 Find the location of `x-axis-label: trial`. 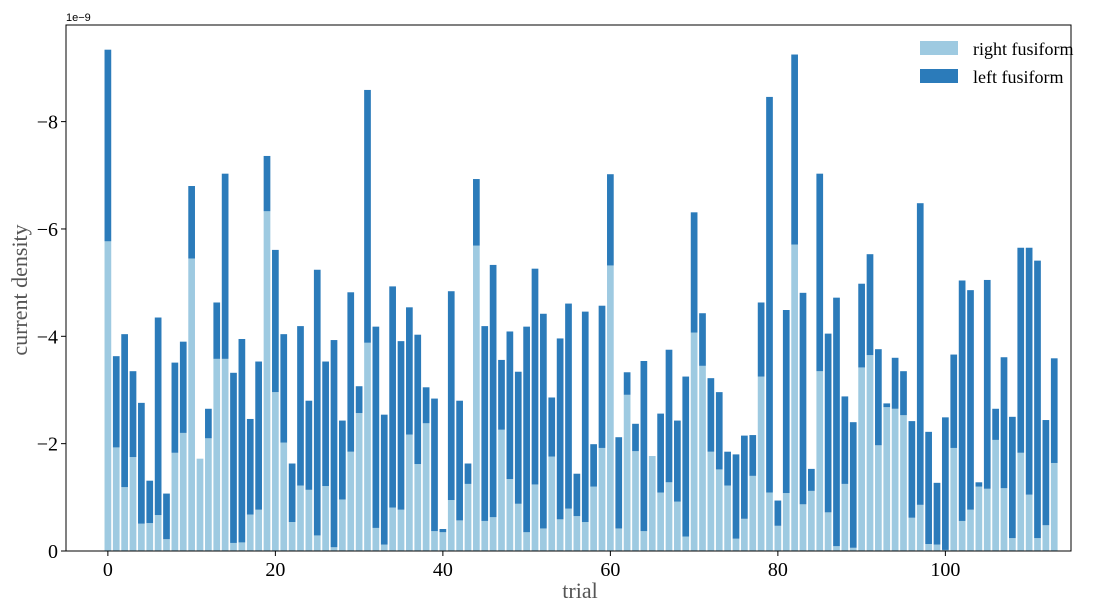

x-axis-label: trial is located at coordinates (579, 590).